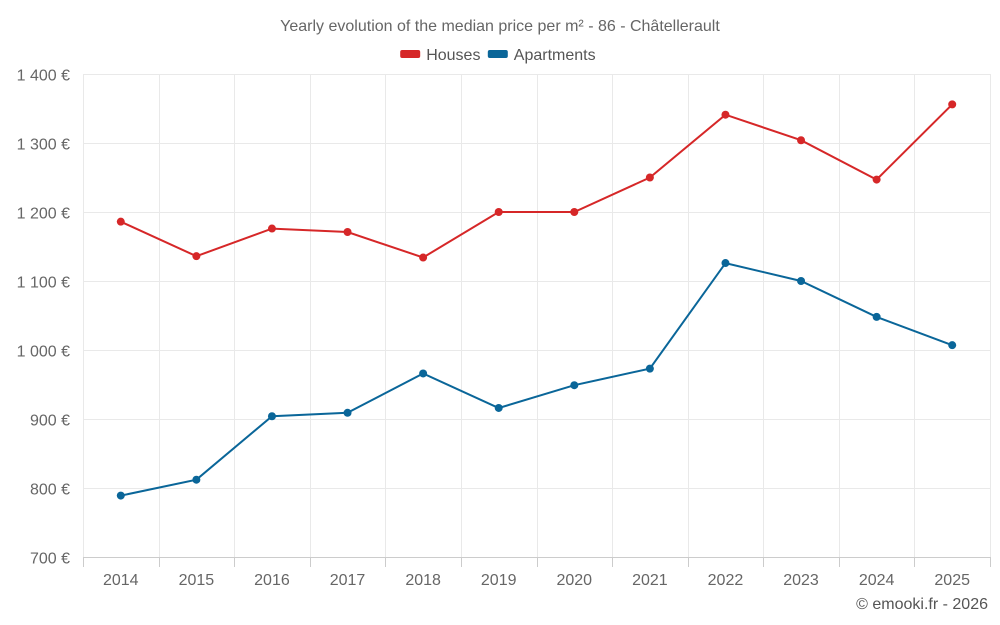 This screenshot has height=625, width=1000. What do you see at coordinates (555, 55) in the screenshot?
I see `legend-label: Apartments` at bounding box center [555, 55].